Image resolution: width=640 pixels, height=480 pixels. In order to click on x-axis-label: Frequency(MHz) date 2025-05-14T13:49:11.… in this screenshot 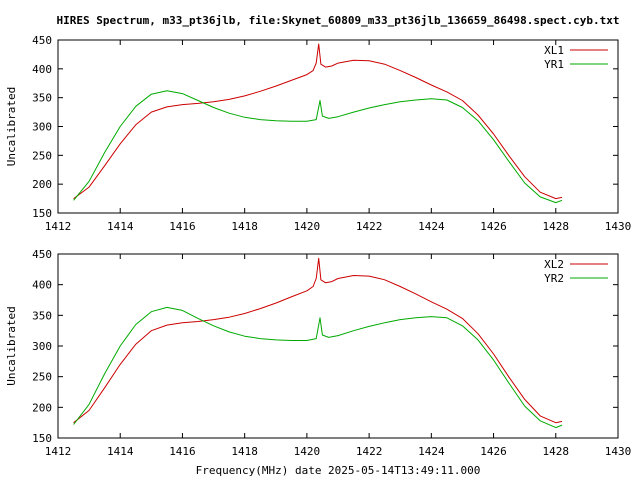, I will do `click(338, 470)`.